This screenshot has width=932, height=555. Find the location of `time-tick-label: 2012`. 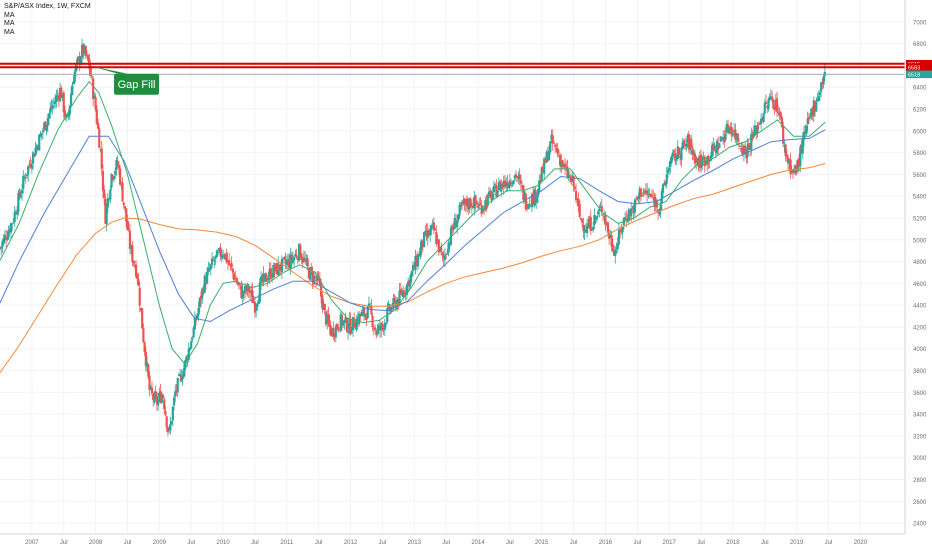

time-tick-label: 2012 is located at coordinates (351, 543).